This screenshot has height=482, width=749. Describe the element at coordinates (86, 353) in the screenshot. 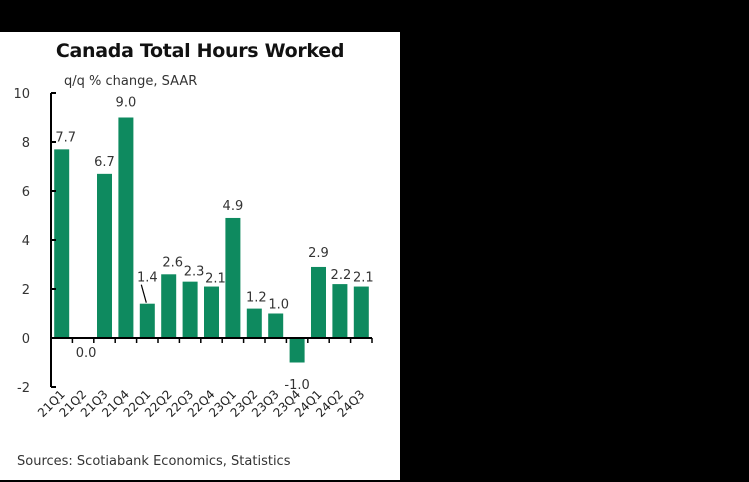

I see `data-label: 0.0` at that location.